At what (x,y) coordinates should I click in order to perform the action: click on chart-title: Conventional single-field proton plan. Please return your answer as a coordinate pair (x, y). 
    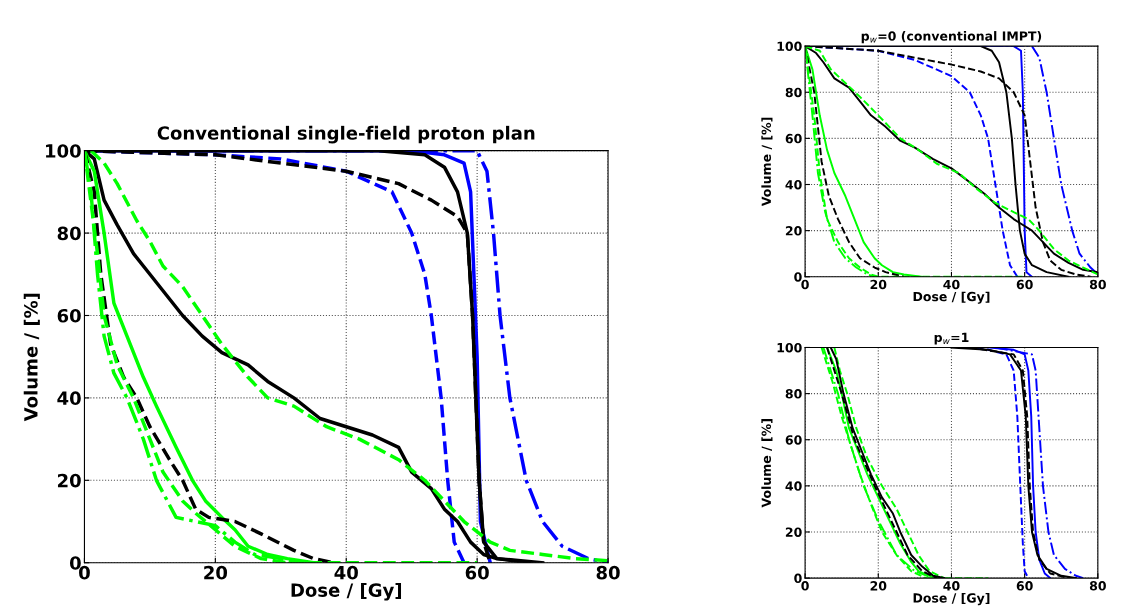
    Looking at the image, I should click on (346, 134).